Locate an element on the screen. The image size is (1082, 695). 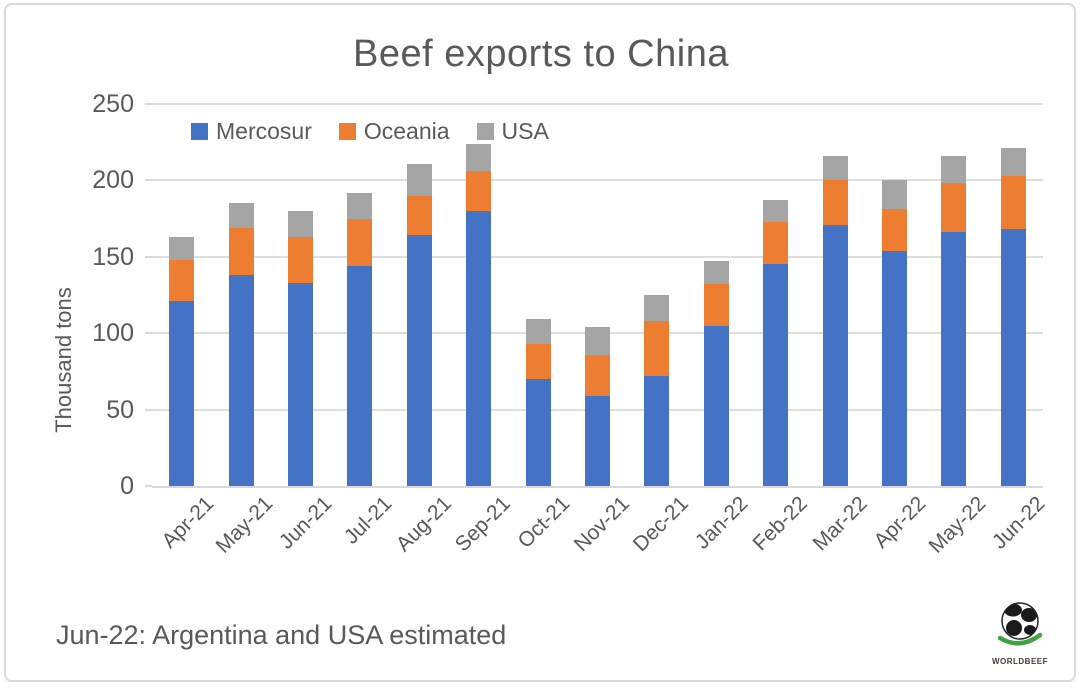
y-tick-label-0: 0 is located at coordinates (127, 486).